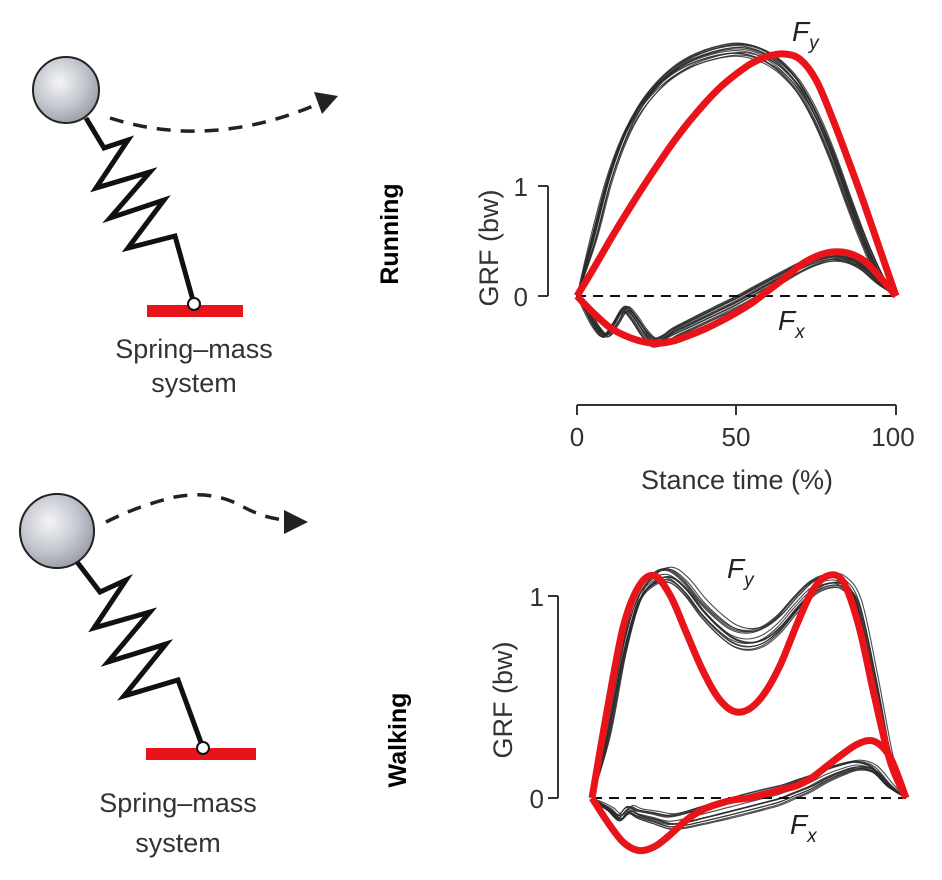  What do you see at coordinates (194, 349) in the screenshot?
I see `running-model-caption-line1: Spring–mass` at bounding box center [194, 349].